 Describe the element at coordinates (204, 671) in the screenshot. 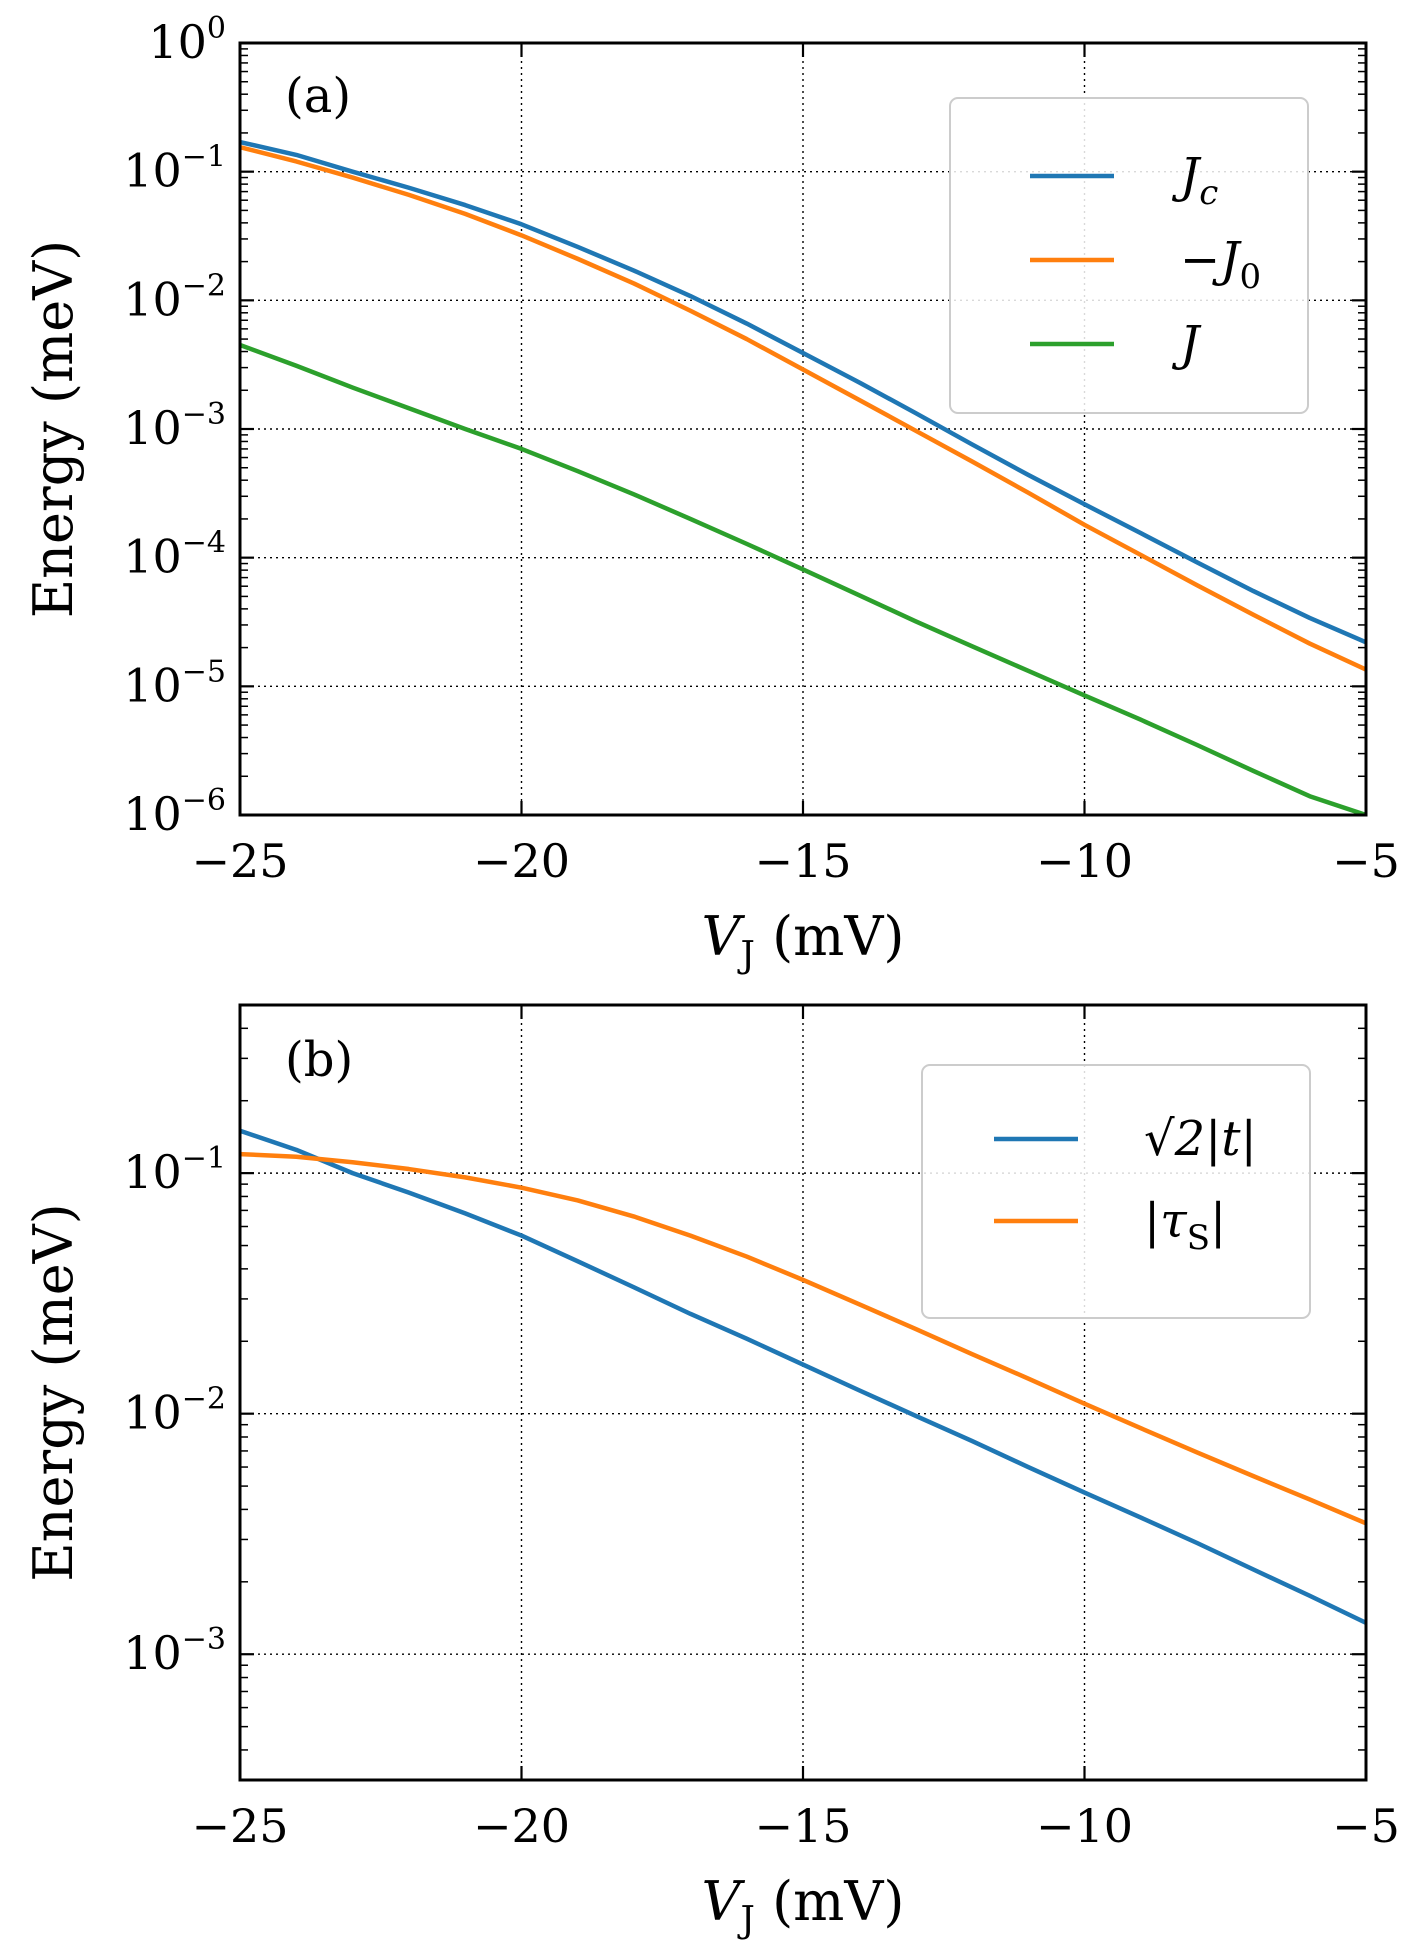

I see `y-tick-exponent: −5` at that location.